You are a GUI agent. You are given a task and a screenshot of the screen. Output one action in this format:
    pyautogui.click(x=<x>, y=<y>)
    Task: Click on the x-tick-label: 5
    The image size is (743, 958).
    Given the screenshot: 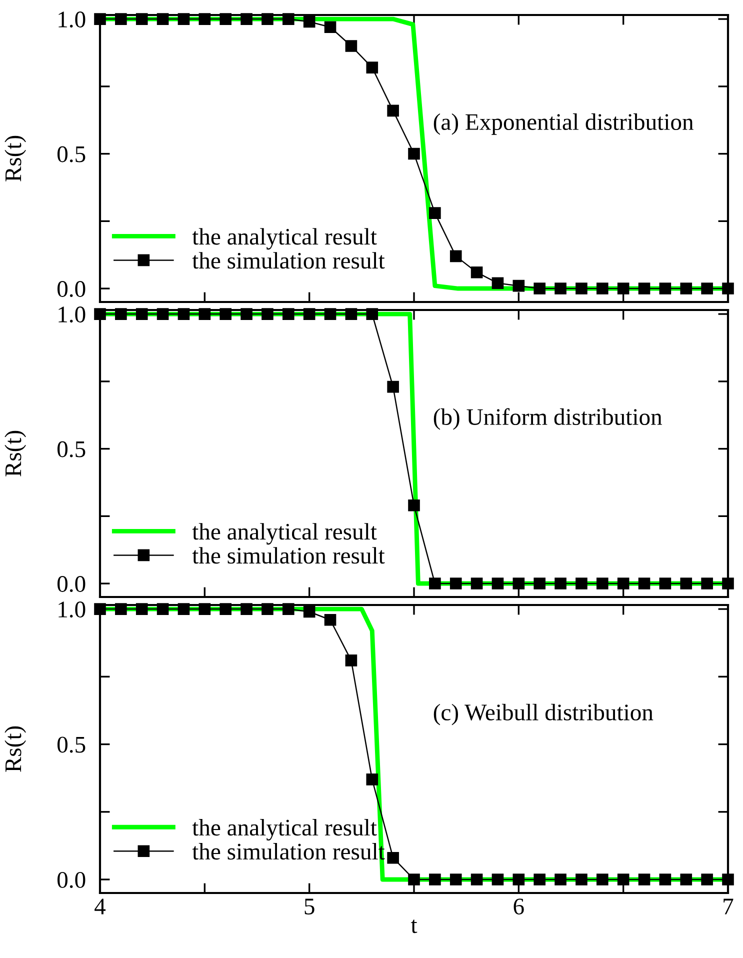 What is the action you would take?
    pyautogui.click(x=309, y=906)
    